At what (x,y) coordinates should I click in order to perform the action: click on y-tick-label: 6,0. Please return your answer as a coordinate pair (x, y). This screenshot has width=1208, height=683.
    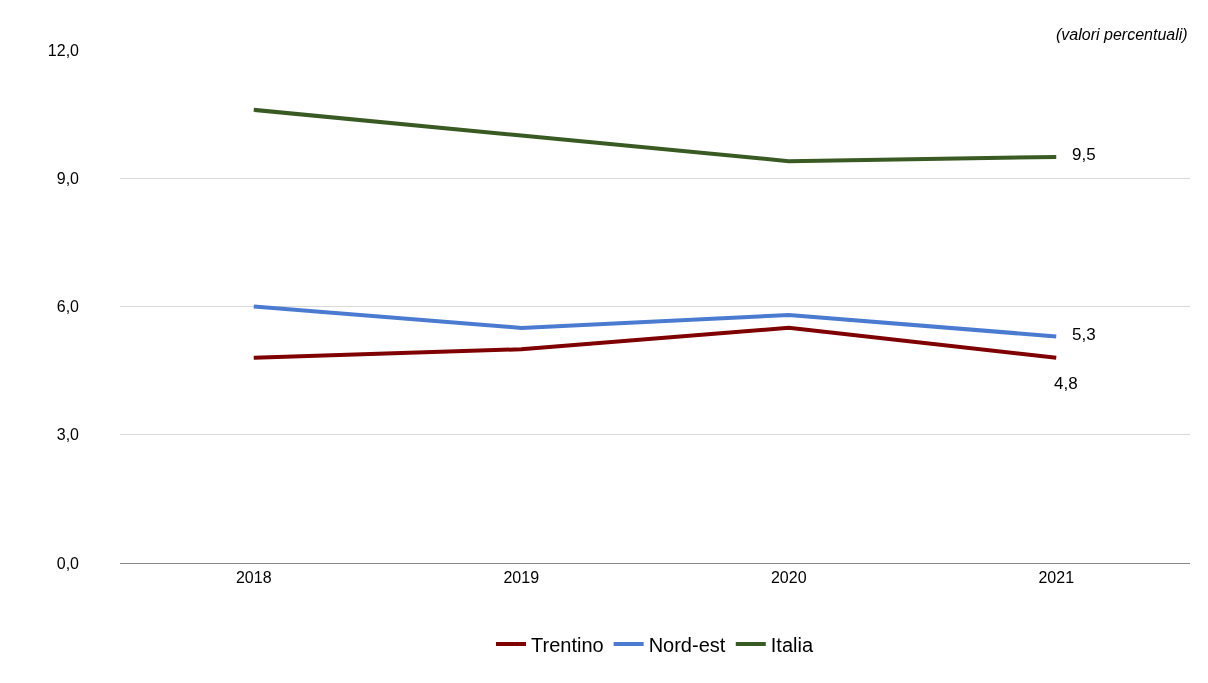
    Looking at the image, I should click on (68, 307).